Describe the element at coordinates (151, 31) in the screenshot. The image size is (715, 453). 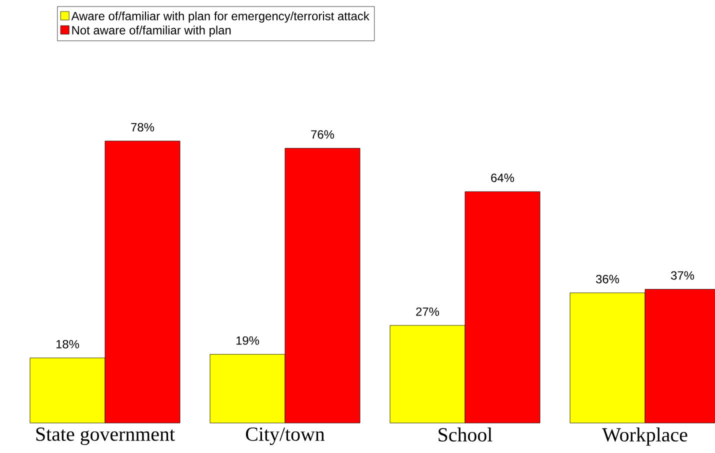
I see `legend-label: Not aware of/familiar with plan` at that location.